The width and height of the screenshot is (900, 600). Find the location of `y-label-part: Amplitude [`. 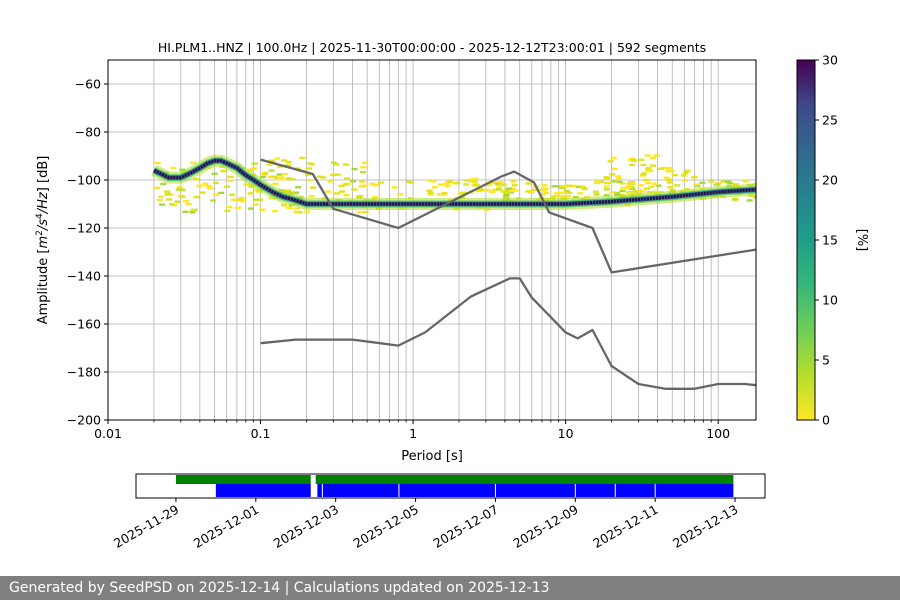

y-label-part: Amplitude [ is located at coordinates (43, 287).